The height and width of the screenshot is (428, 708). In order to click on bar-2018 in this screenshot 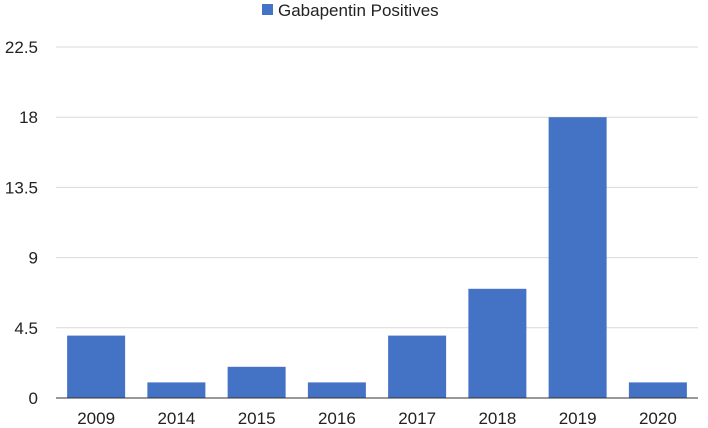, I will do `click(497, 343)`.